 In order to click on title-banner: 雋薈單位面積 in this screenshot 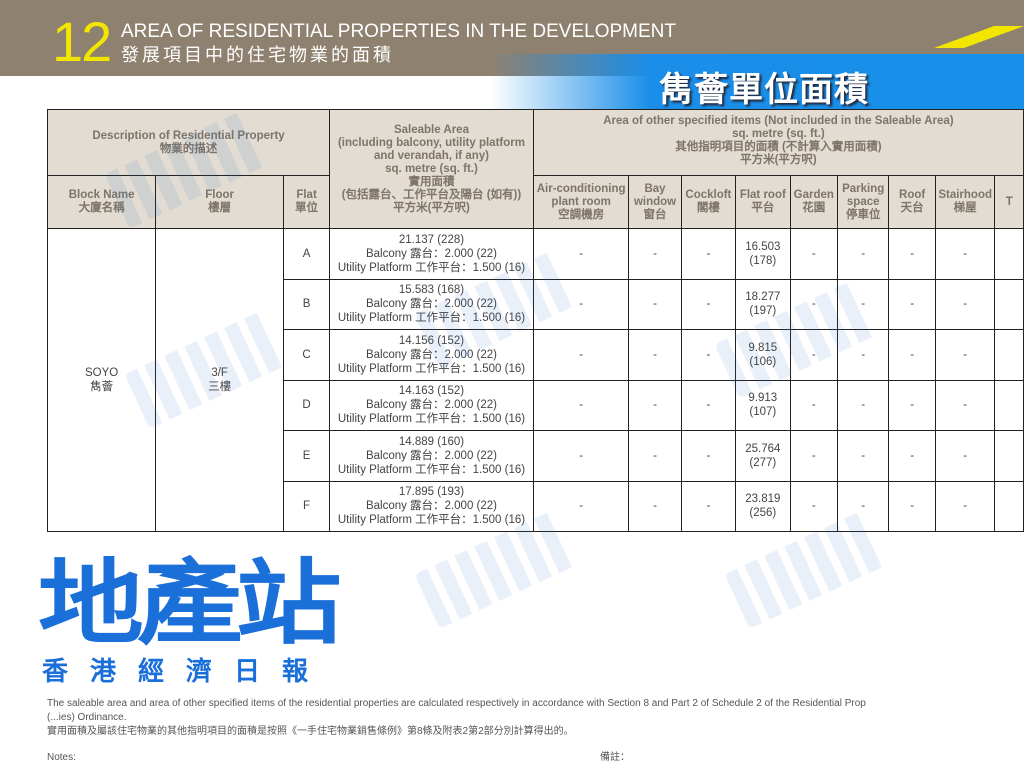, I will do `click(757, 82)`.